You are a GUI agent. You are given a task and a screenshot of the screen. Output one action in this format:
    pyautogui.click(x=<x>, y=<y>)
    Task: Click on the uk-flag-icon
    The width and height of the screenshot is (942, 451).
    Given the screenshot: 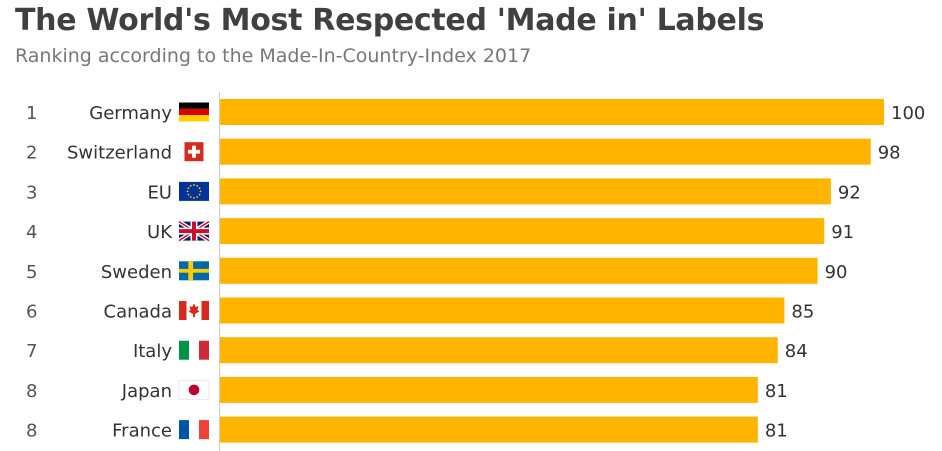 What is the action you would take?
    pyautogui.click(x=194, y=231)
    